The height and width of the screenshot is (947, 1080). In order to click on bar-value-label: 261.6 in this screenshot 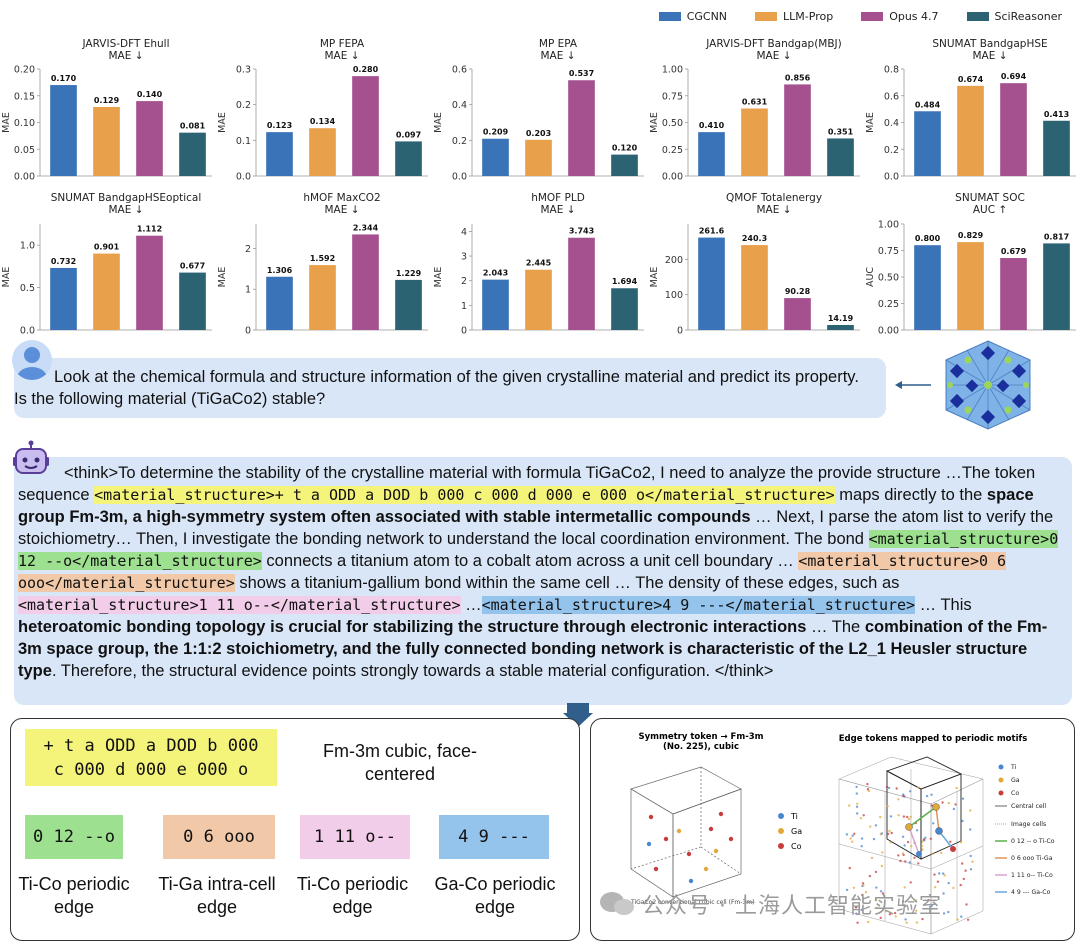, I will do `click(712, 231)`.